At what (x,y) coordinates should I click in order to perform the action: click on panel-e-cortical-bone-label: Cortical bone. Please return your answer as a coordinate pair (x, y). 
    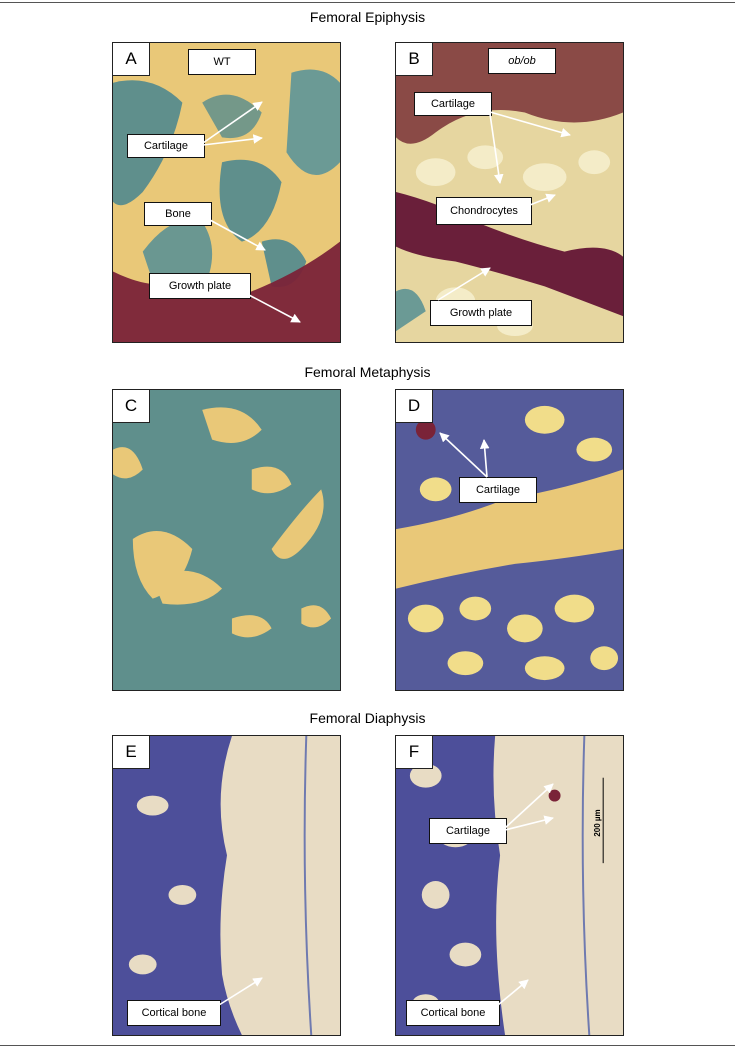
    Looking at the image, I should click on (174, 1013).